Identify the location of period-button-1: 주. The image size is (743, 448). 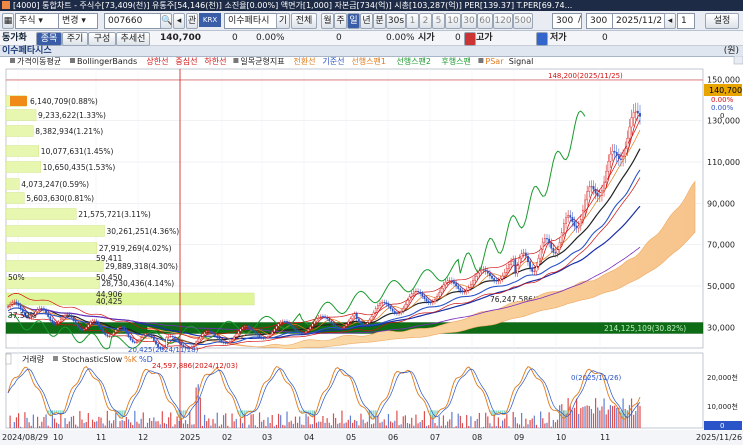
(340, 21).